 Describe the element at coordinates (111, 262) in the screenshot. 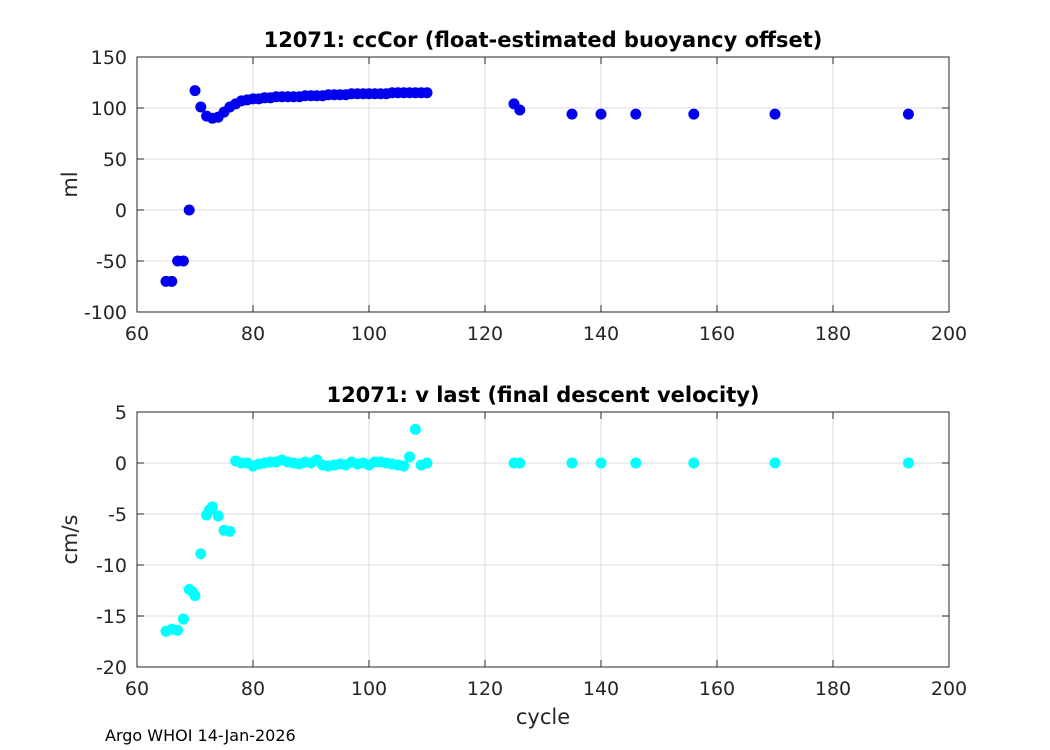

I see `y-tick-label: -50` at that location.